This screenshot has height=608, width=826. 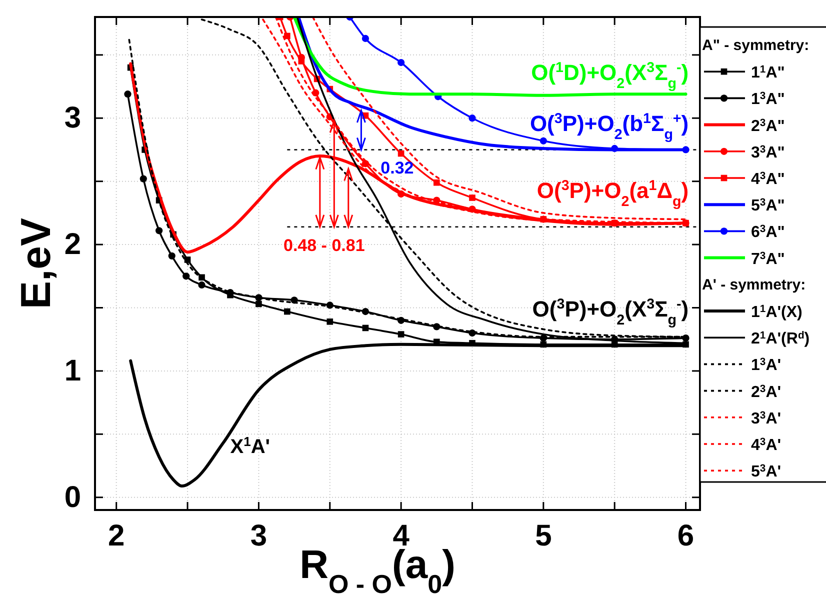 What do you see at coordinates (250, 446) in the screenshot?
I see `annotation: X$^{1}$A'` at bounding box center [250, 446].